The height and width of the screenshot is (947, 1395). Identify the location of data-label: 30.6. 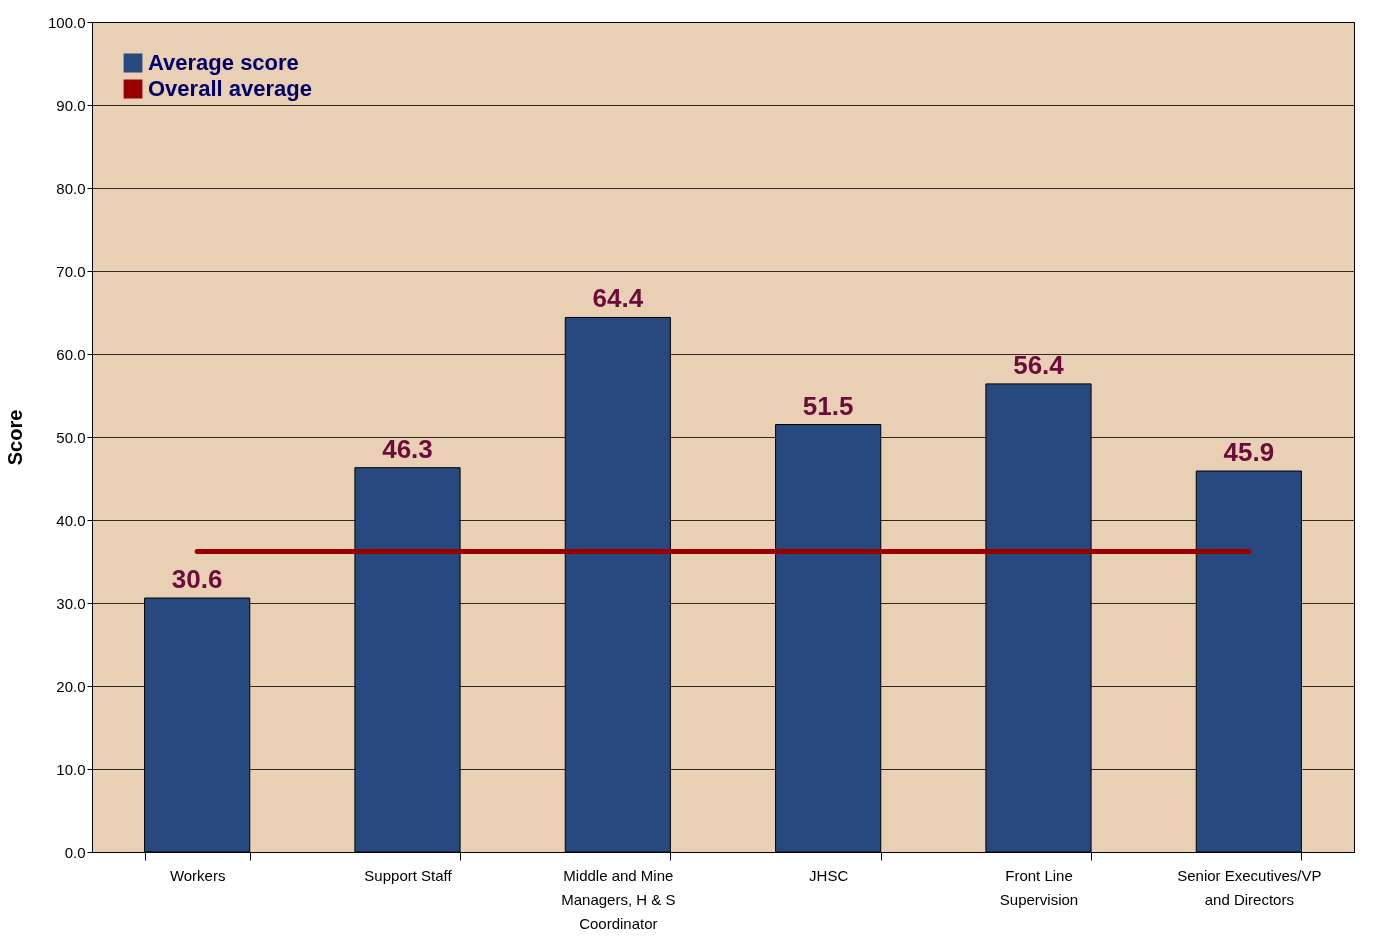
(197, 579).